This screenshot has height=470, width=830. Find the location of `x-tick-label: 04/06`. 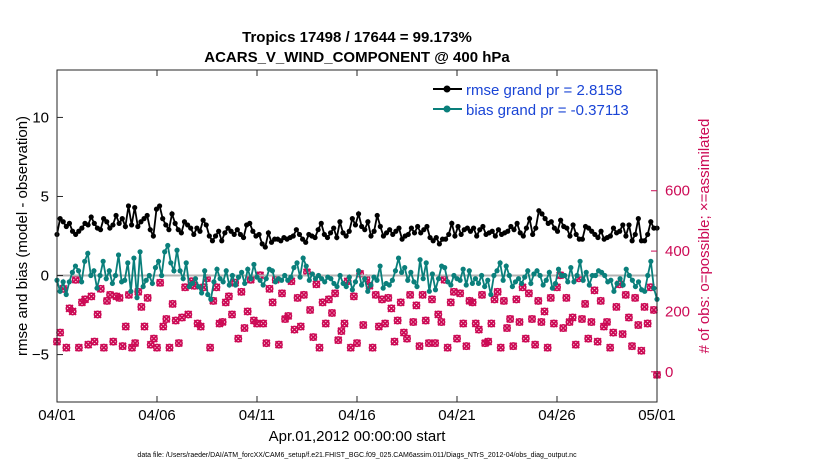

x-tick-label: 04/06 is located at coordinates (157, 415).